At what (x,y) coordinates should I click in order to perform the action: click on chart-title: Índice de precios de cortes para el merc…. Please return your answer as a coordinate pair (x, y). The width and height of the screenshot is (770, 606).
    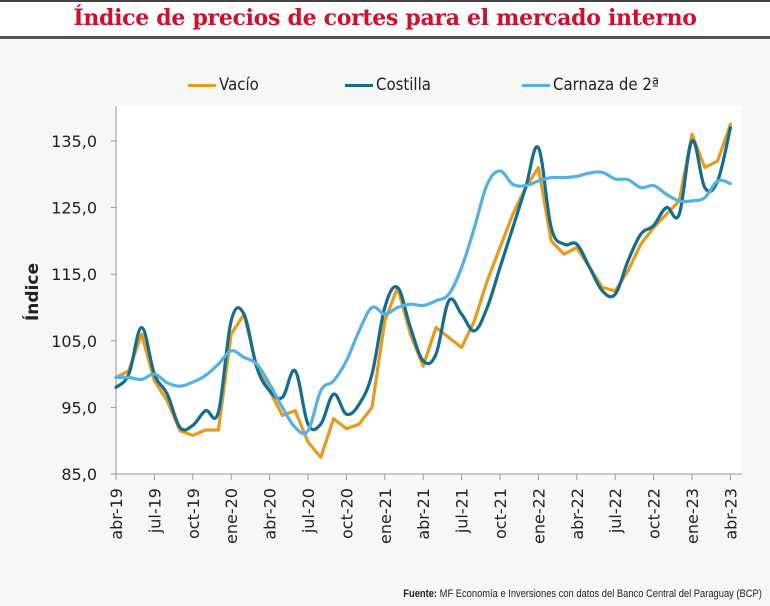
    Looking at the image, I should click on (385, 18).